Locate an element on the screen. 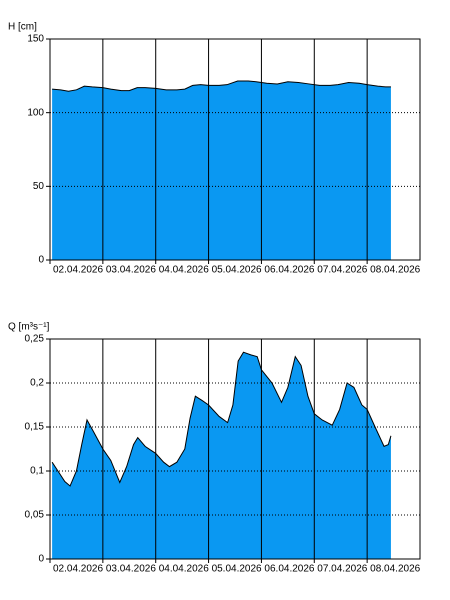 Image resolution: width=450 pixels, height=600 pixels. y-tick-label: 0,15 is located at coordinates (35, 427).